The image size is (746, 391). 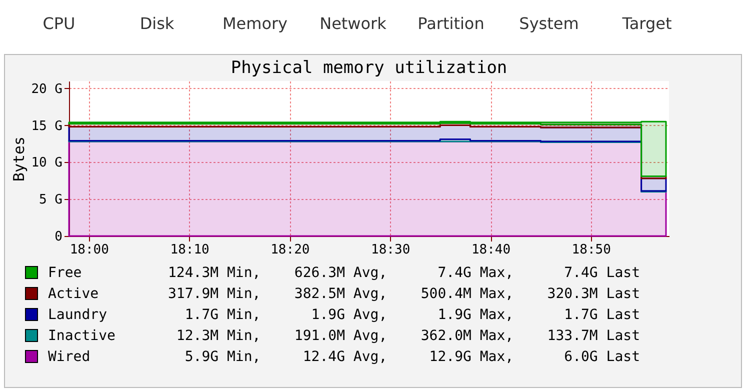 What do you see at coordinates (549, 23) in the screenshot?
I see `text: System` at bounding box center [549, 23].